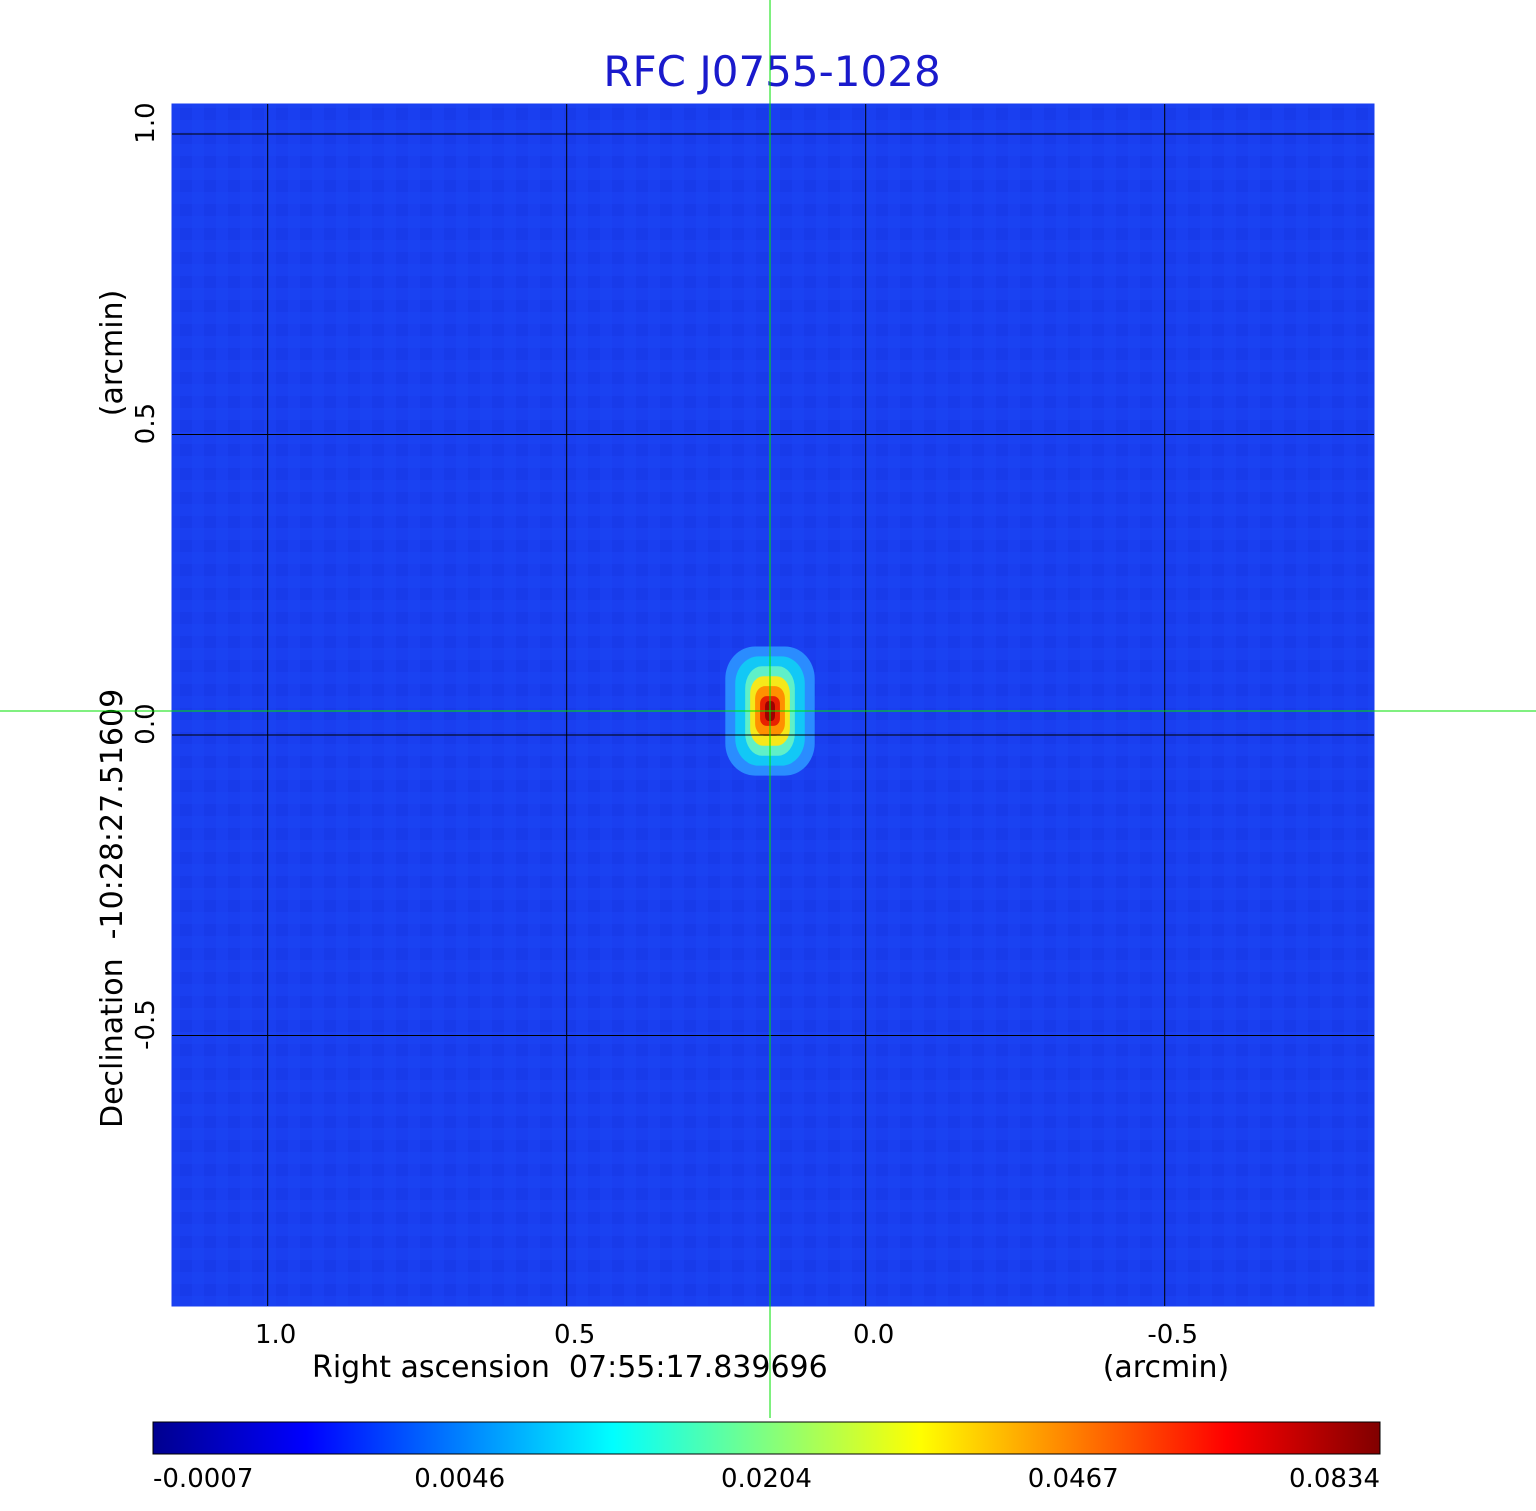 Image resolution: width=1536 pixels, height=1511 pixels. I want to click on y-tick-label-3: -0.5, so click(146, 1024).